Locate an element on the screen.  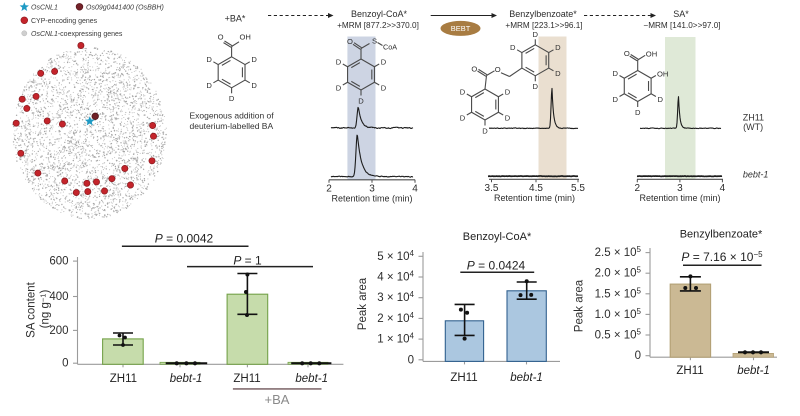
svg-text: CYP-encoding genes is located at coordinates (64, 21).